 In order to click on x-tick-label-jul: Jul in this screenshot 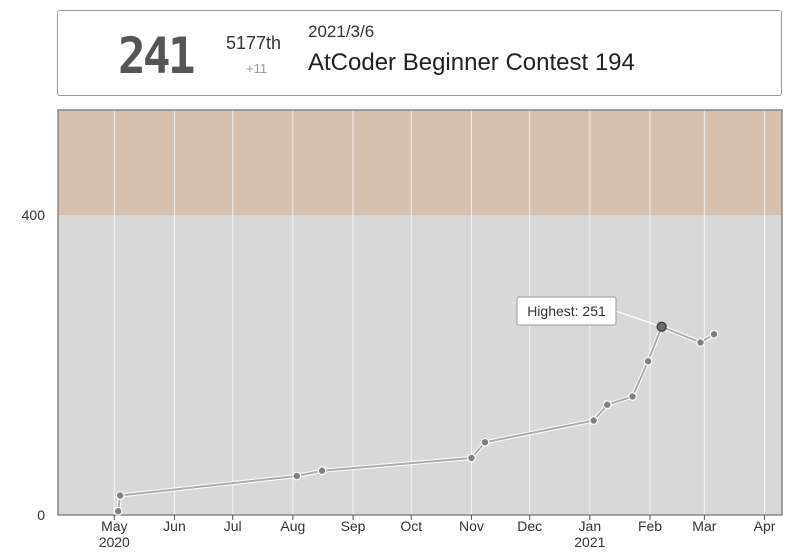, I will do `click(233, 526)`.